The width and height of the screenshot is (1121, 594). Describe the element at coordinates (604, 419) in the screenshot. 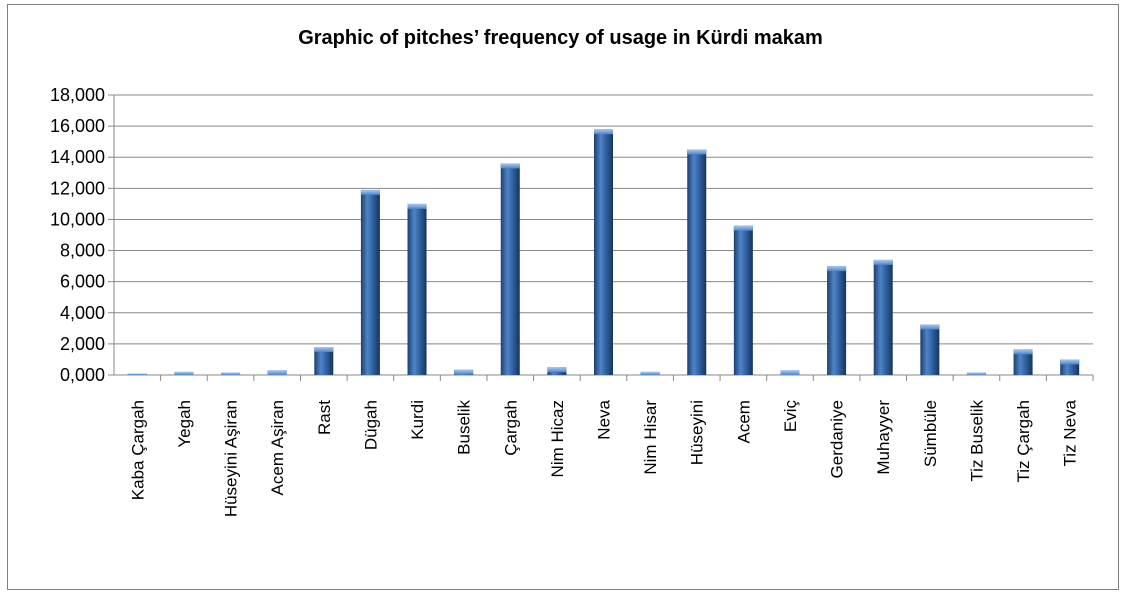

I see `x-tick-label: Neva` at that location.